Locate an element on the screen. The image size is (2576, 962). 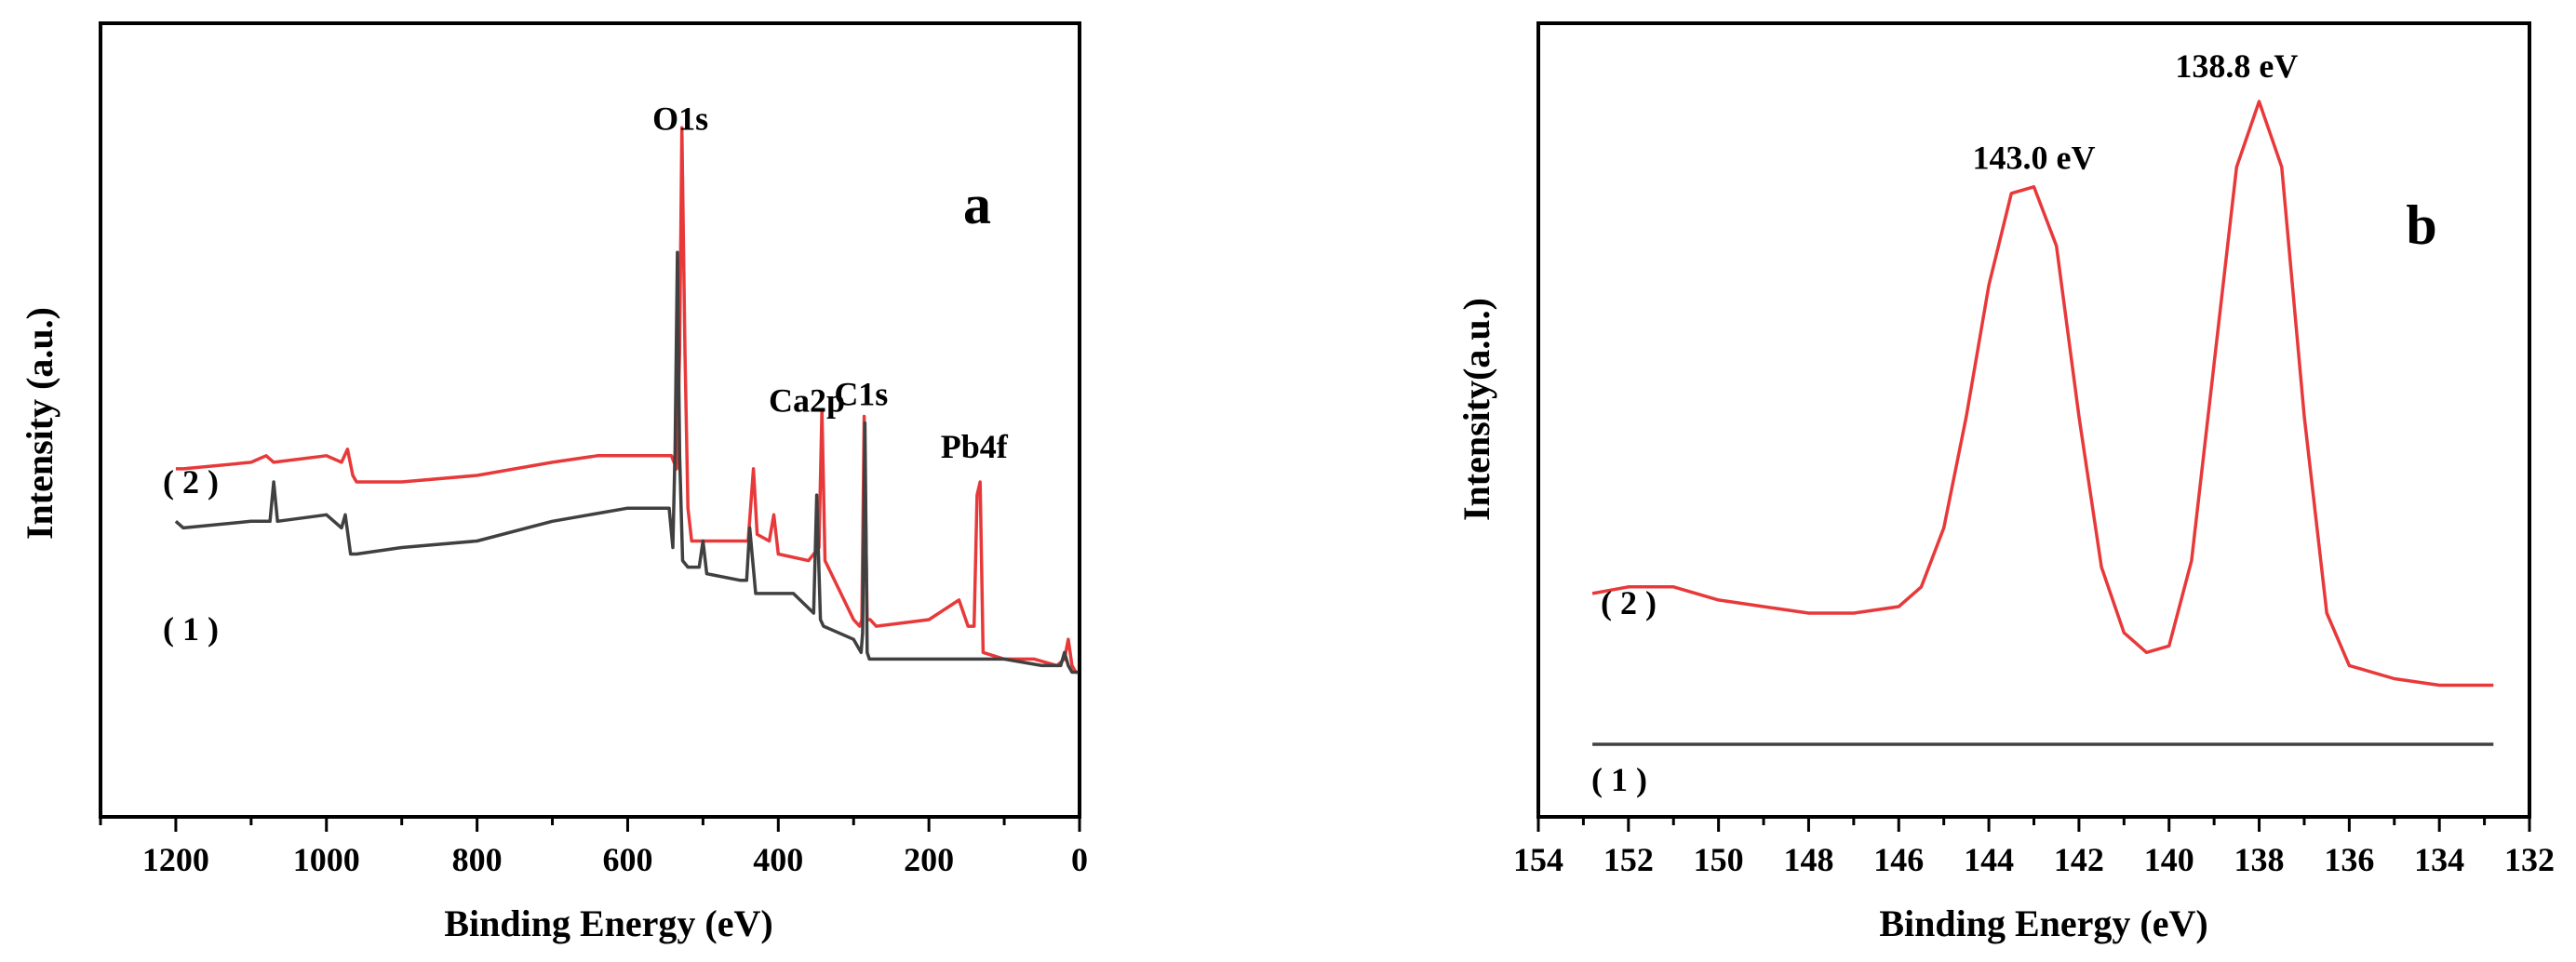
peak-label: Pb4f is located at coordinates (975, 446).